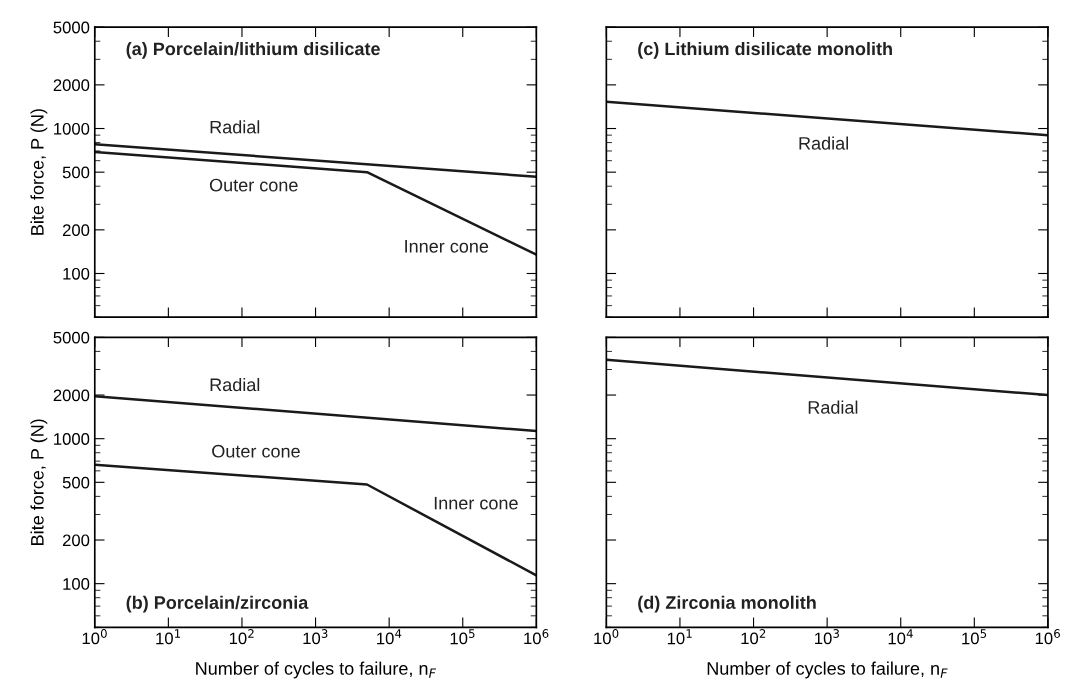  What do you see at coordinates (253, 50) in the screenshot?
I see `text: (a) Porcelain/lithium disilicate` at bounding box center [253, 50].